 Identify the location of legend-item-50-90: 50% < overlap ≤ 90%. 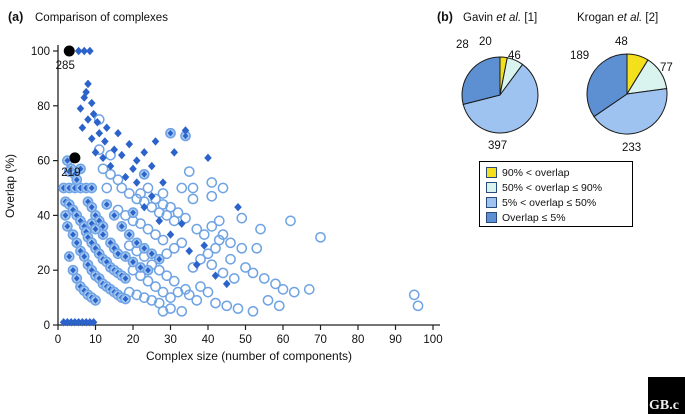
(556, 187).